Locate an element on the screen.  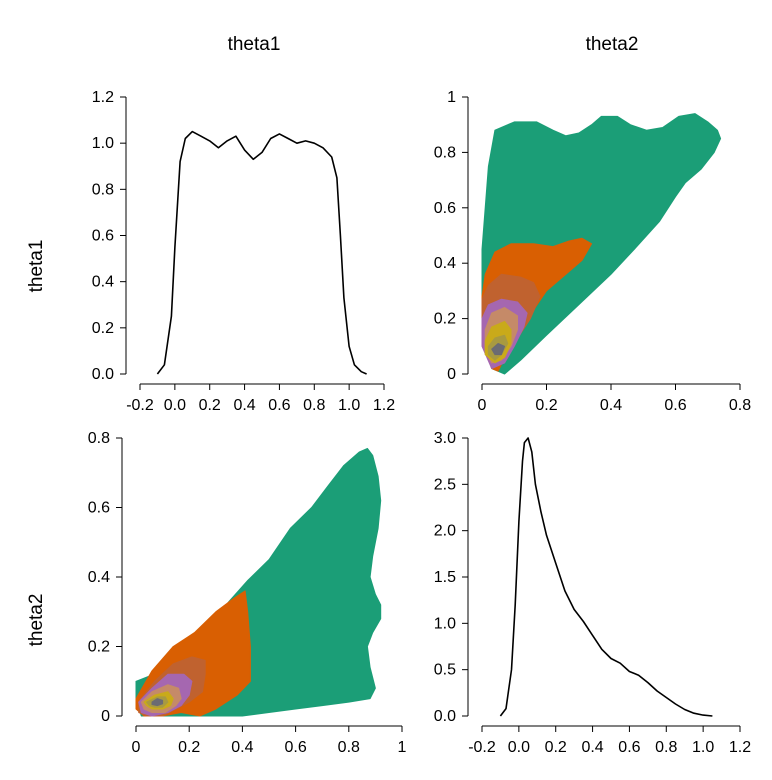
y-tick-label: 1 is located at coordinates (451, 97).